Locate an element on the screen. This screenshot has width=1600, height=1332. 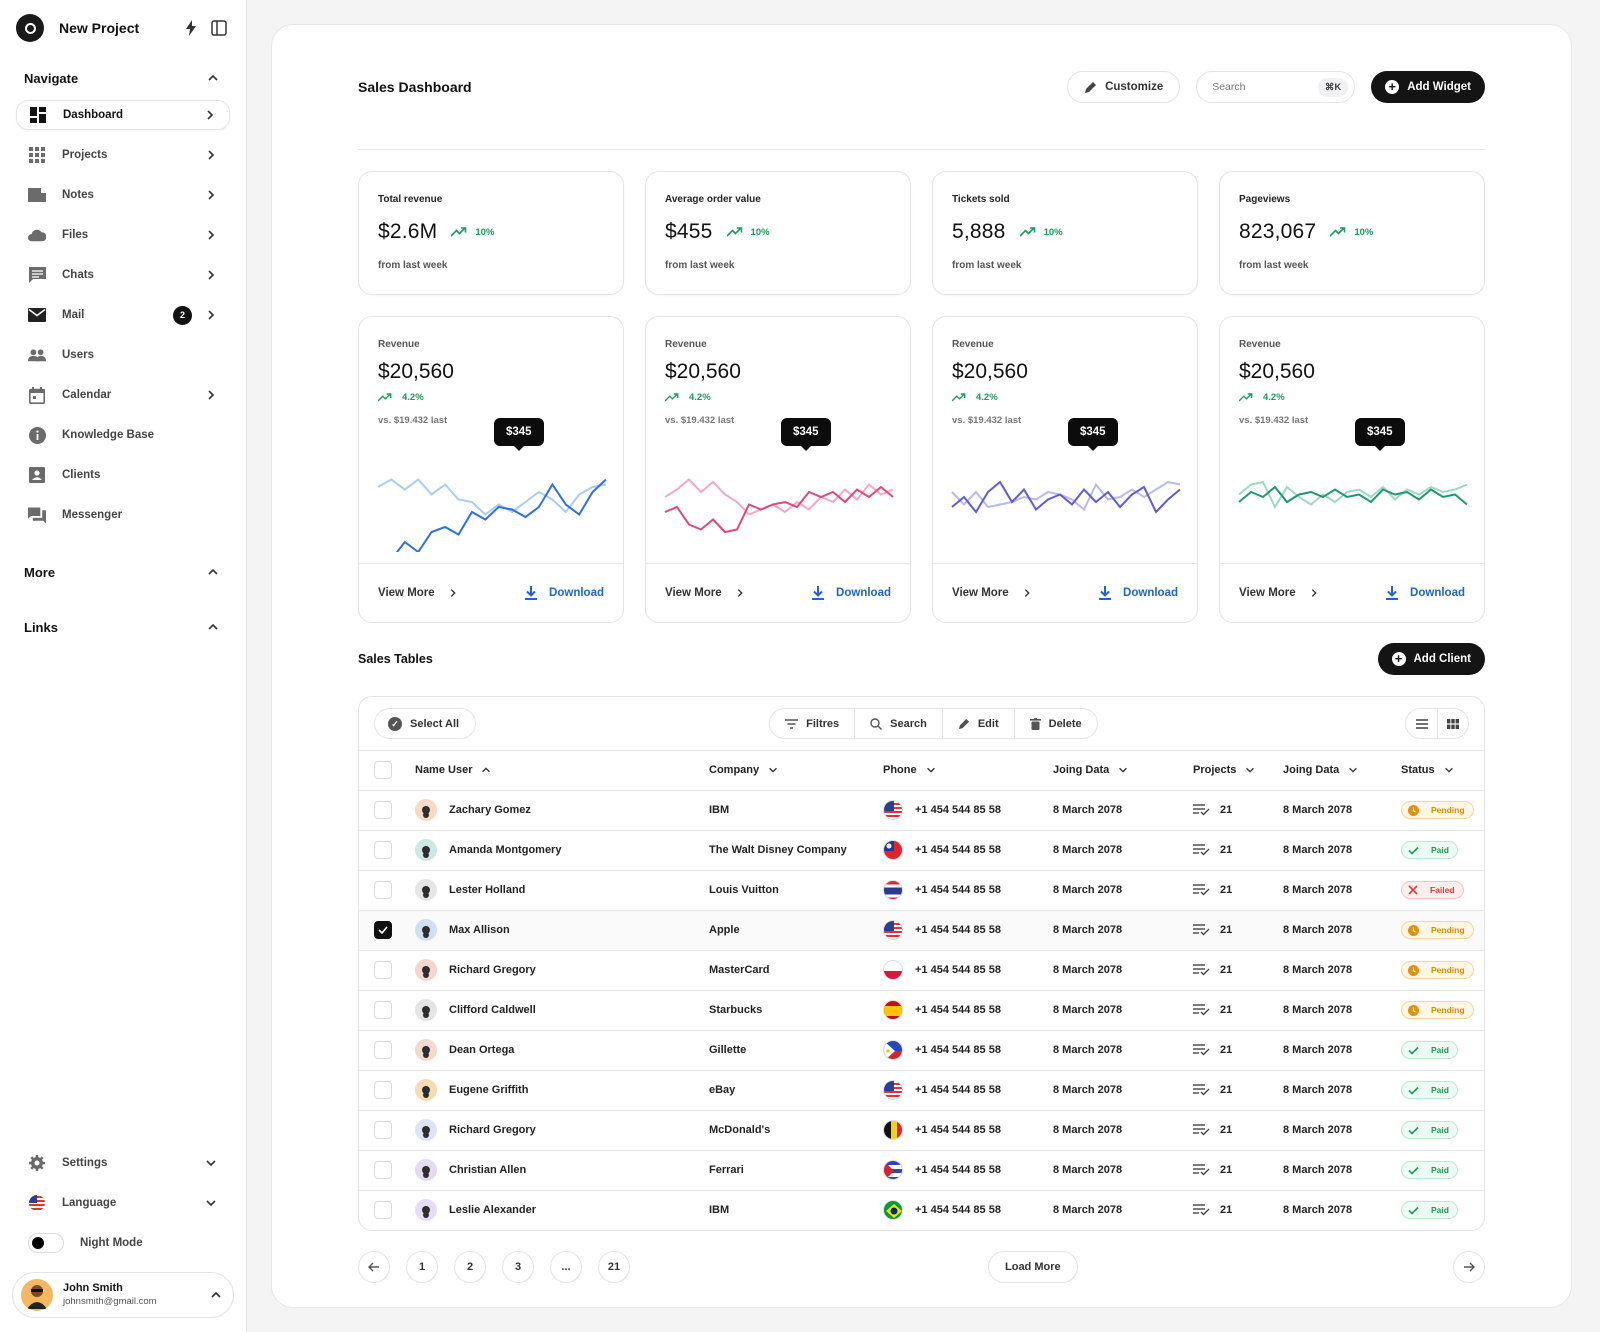
column-phone: Phone is located at coordinates (968, 770).